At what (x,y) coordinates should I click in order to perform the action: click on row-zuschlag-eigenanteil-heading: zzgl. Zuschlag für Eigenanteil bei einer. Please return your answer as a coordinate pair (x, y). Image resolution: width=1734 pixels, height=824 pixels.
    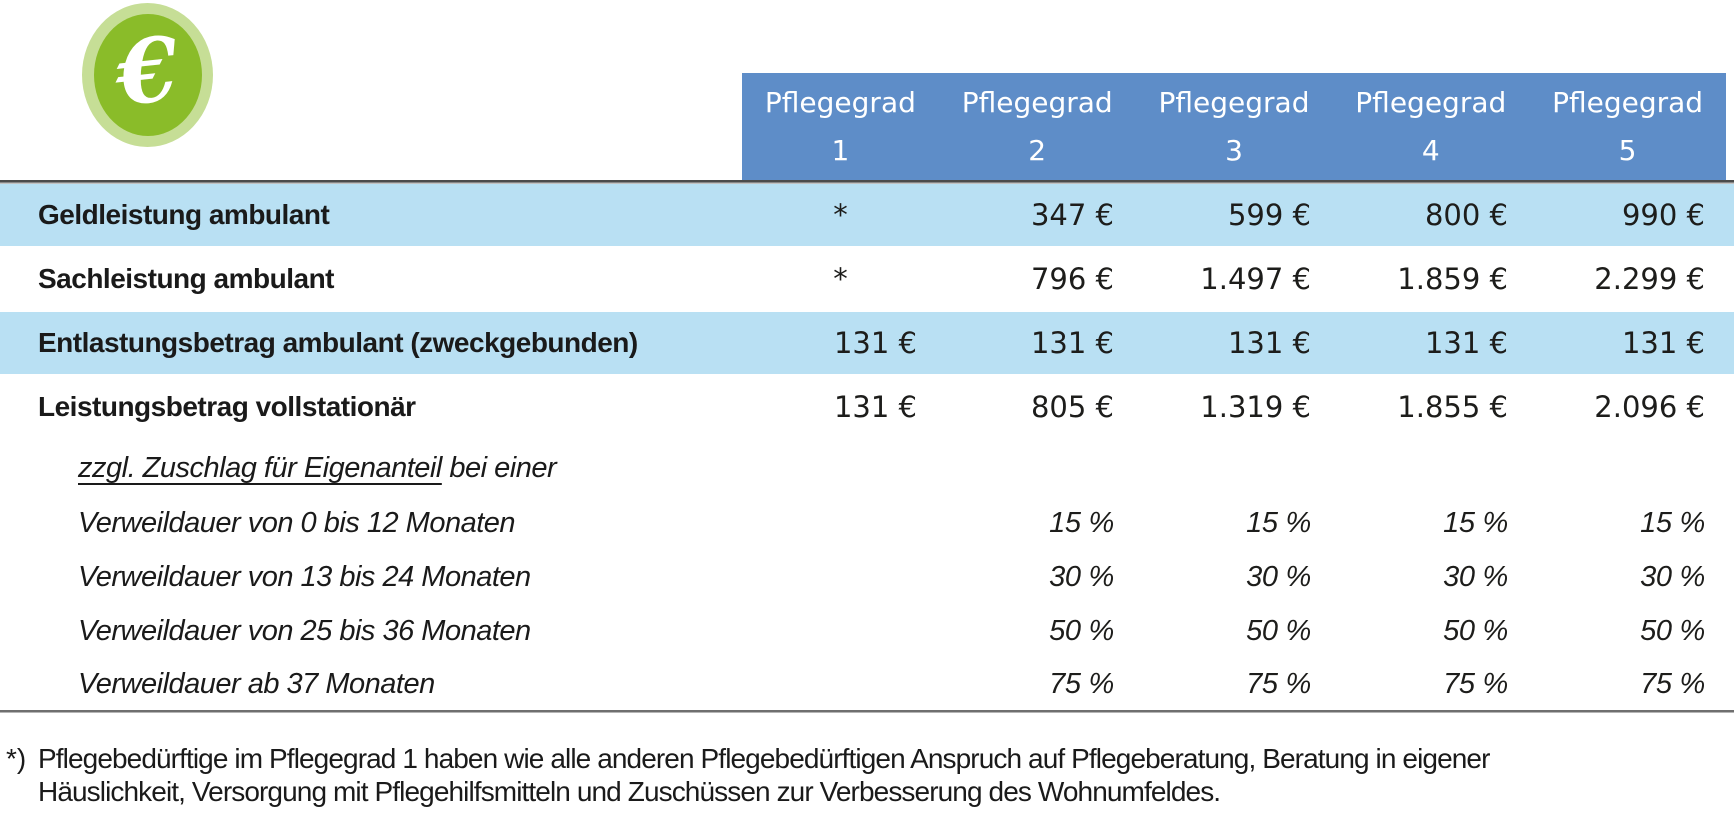
    Looking at the image, I should click on (867, 468).